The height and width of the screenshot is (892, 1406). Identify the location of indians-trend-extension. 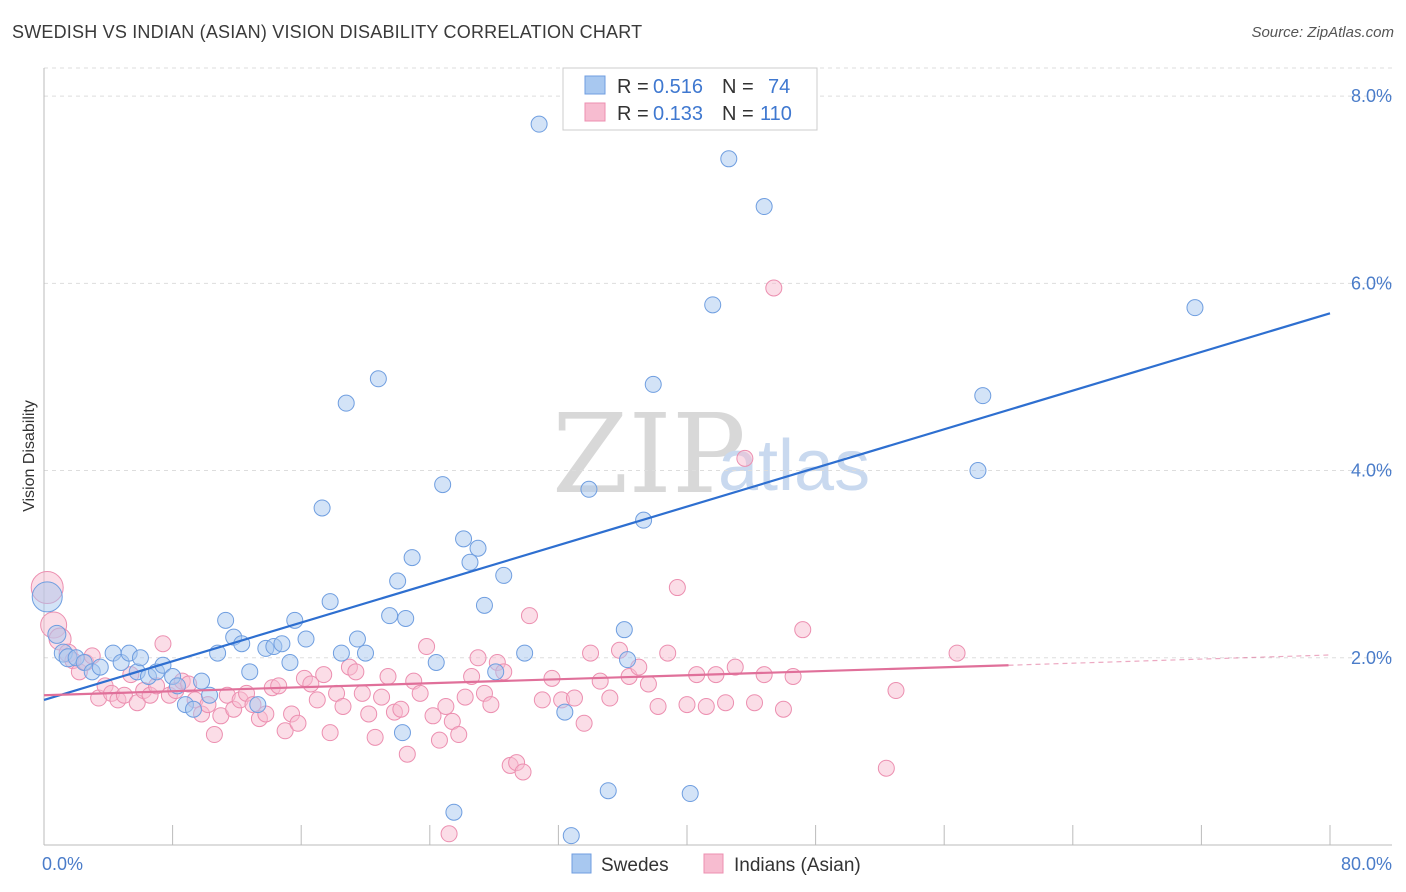
(1169, 660).